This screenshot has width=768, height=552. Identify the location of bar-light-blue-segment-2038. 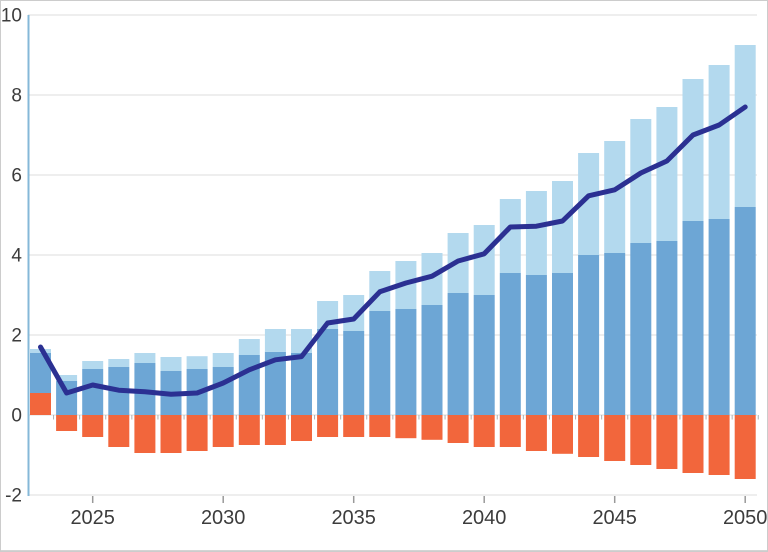
(432, 279).